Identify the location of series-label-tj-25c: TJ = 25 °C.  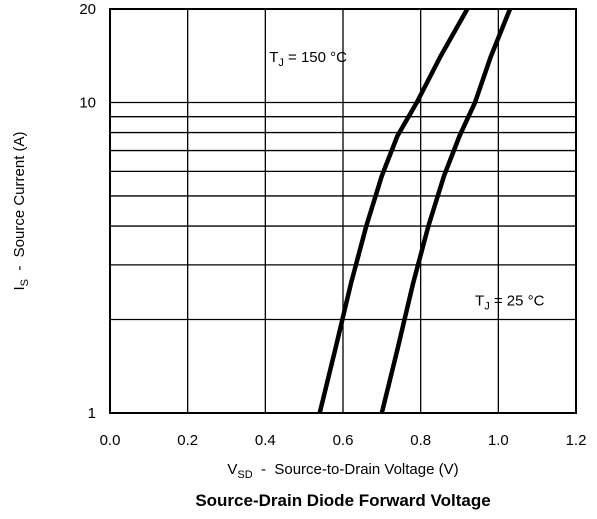
(510, 303).